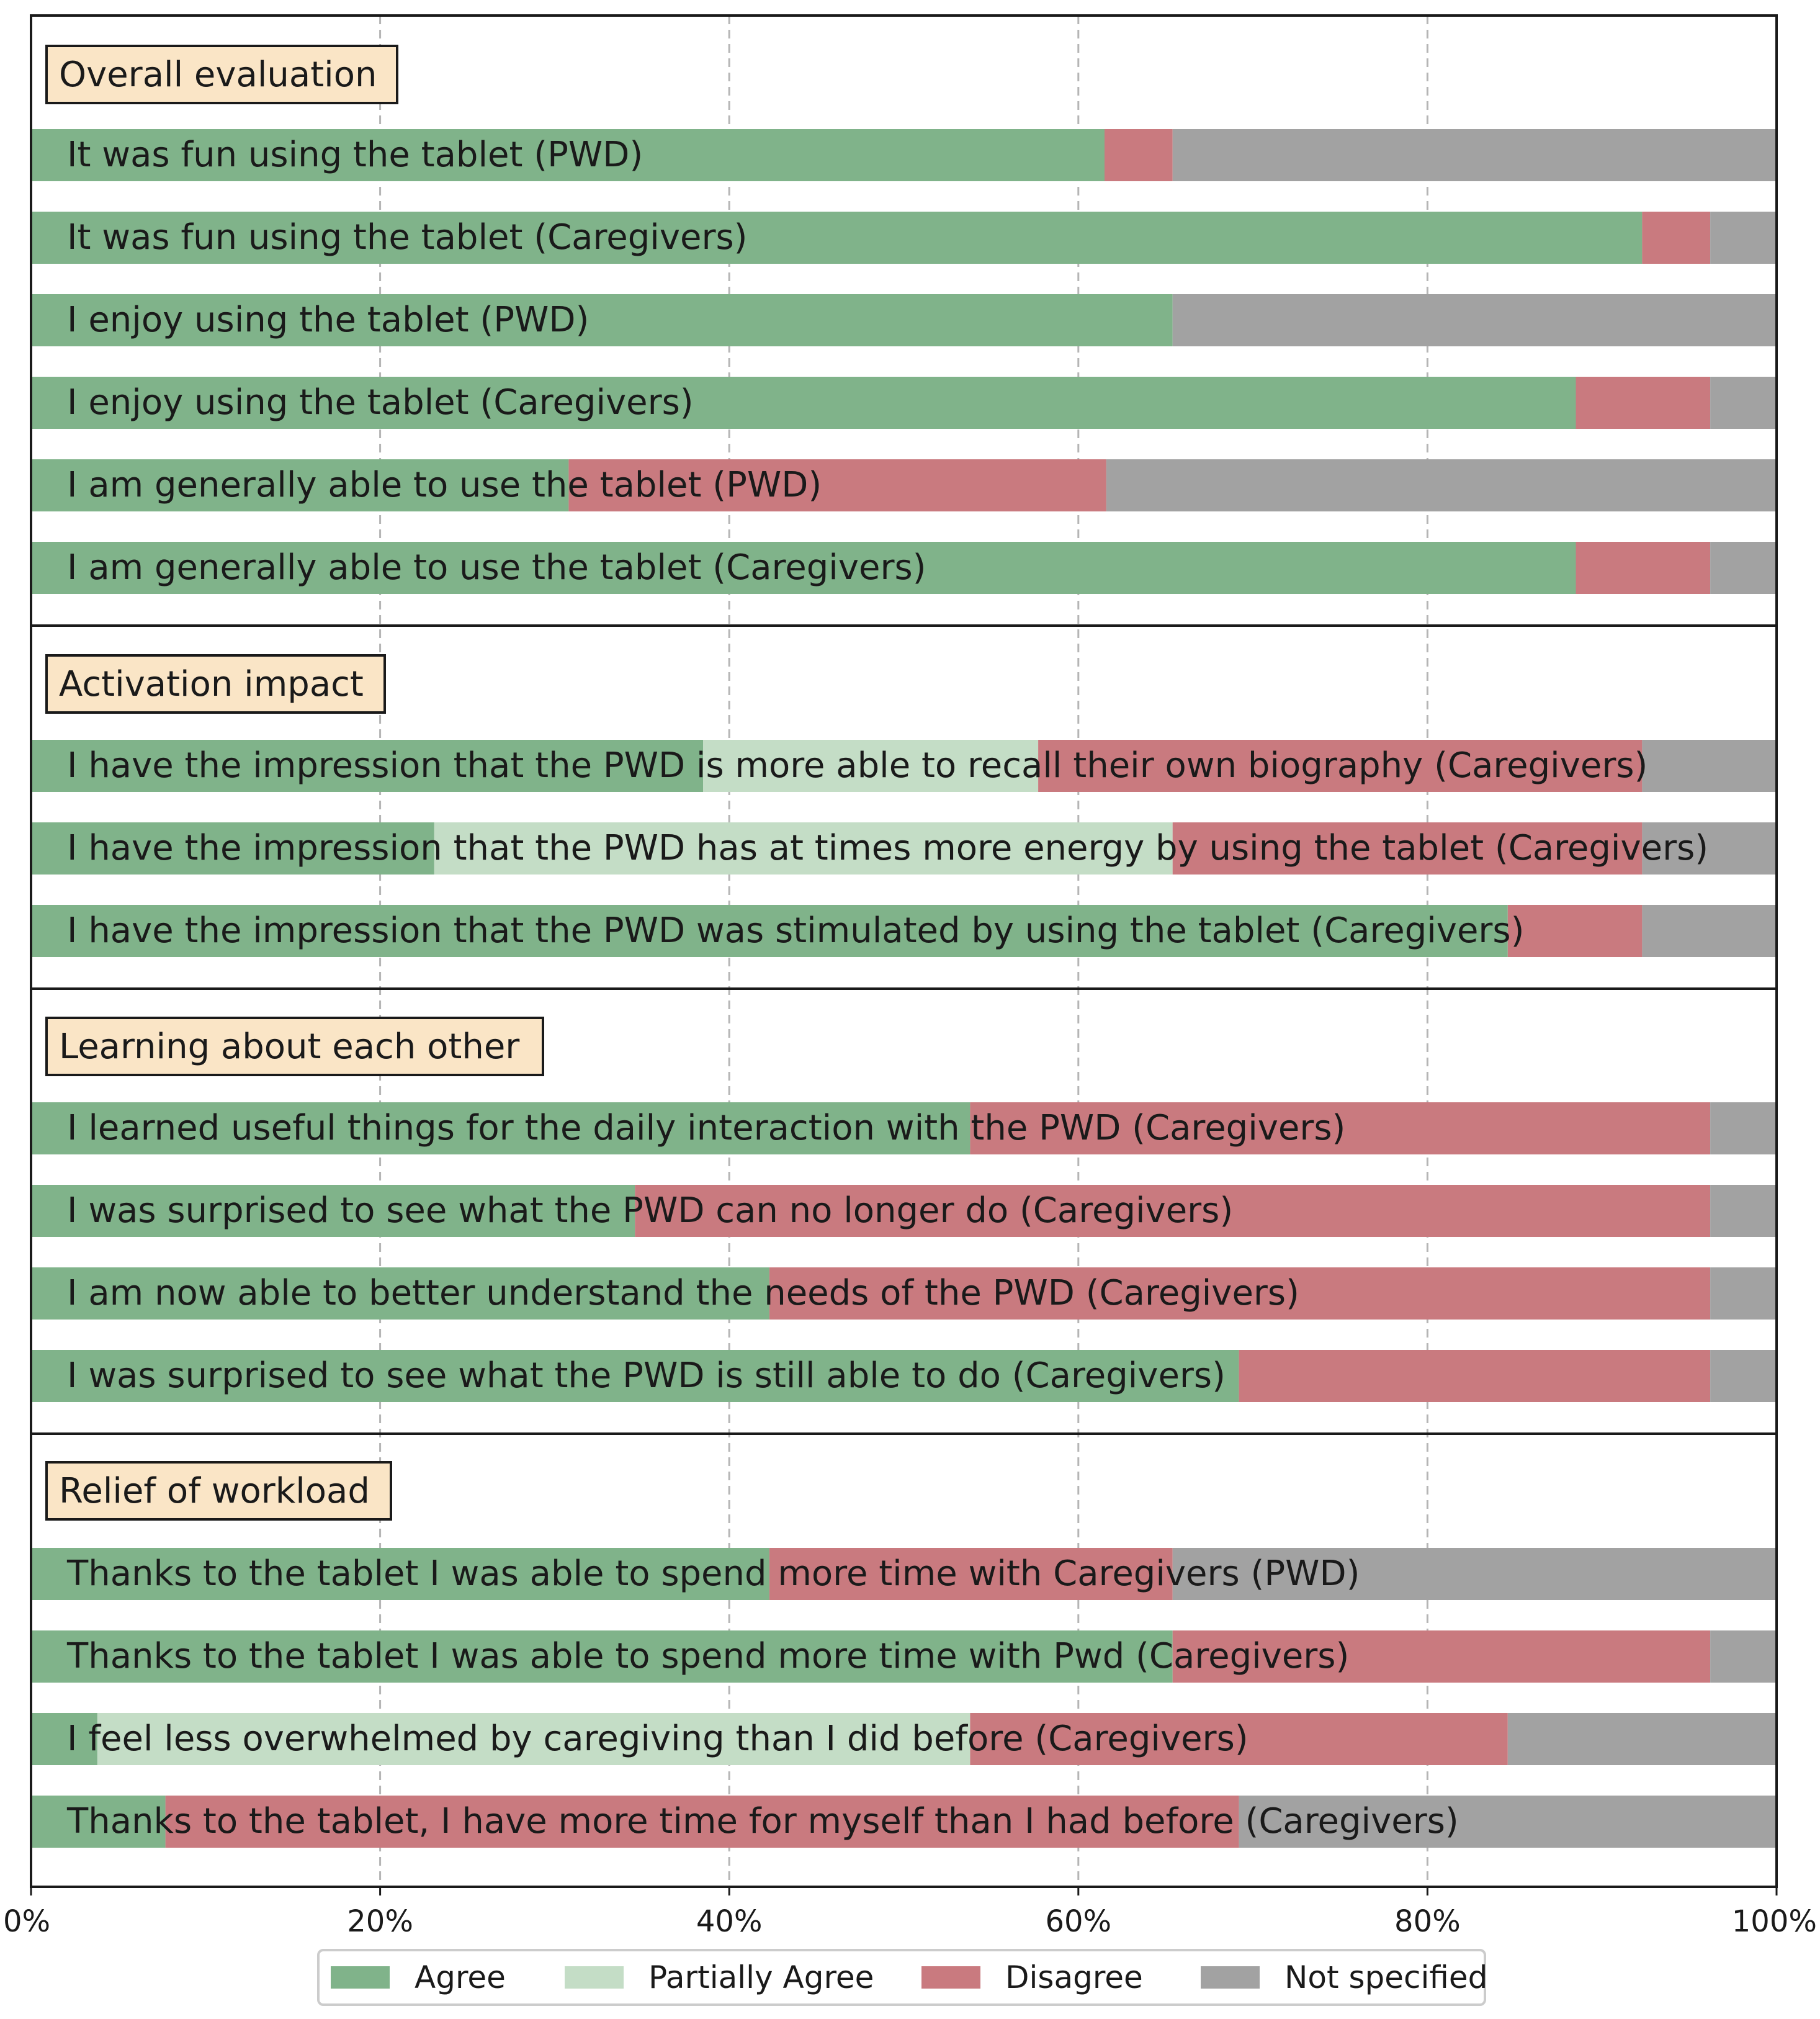  What do you see at coordinates (1074, 1977) in the screenshot?
I see `legend-label: Disagree` at bounding box center [1074, 1977].